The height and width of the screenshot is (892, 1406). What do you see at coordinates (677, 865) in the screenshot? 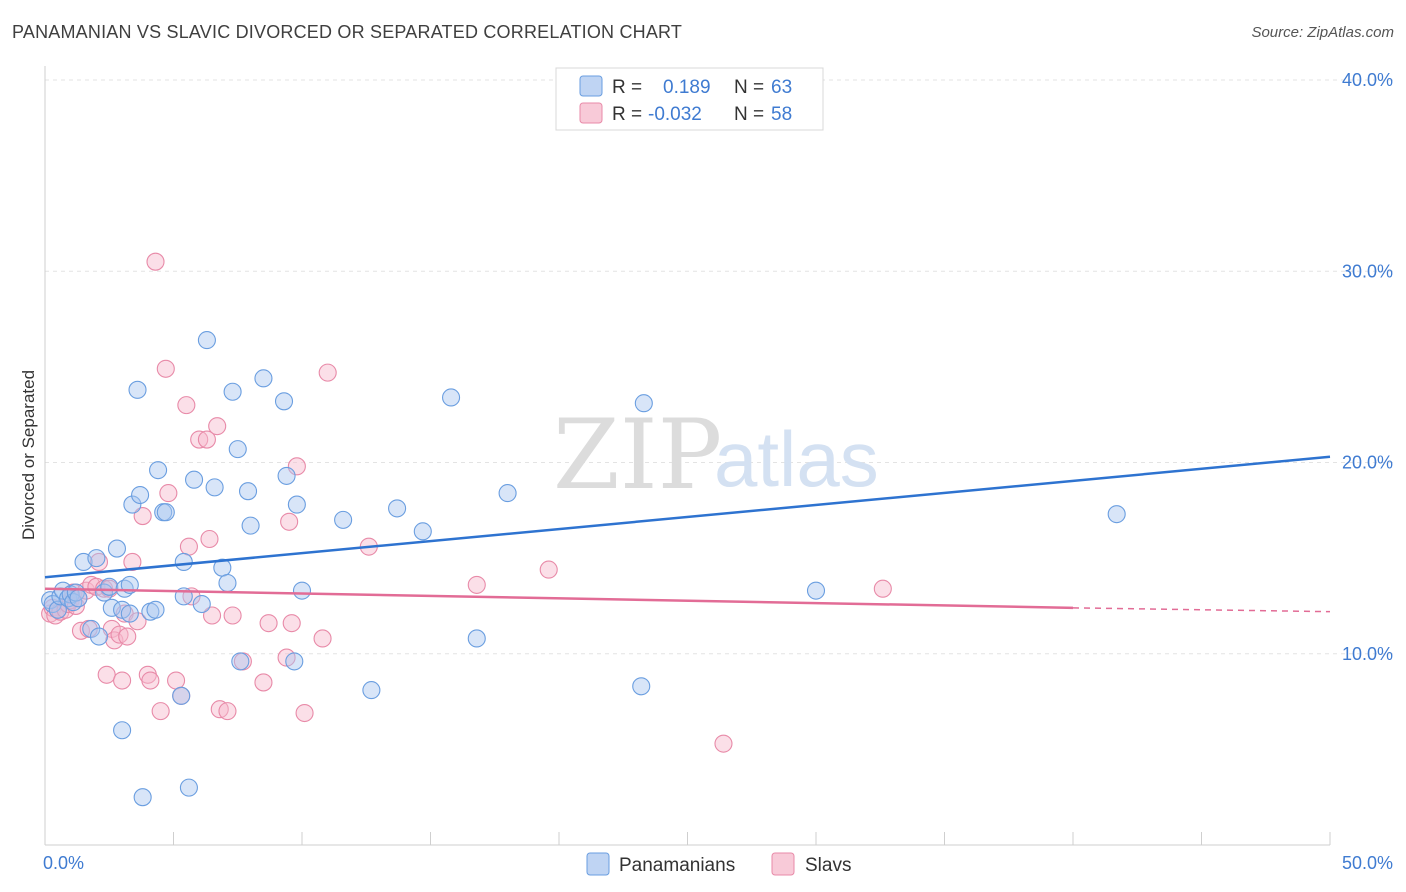
I see `bottom-legend-label-panamanians: Panamanians` at bounding box center [677, 865].